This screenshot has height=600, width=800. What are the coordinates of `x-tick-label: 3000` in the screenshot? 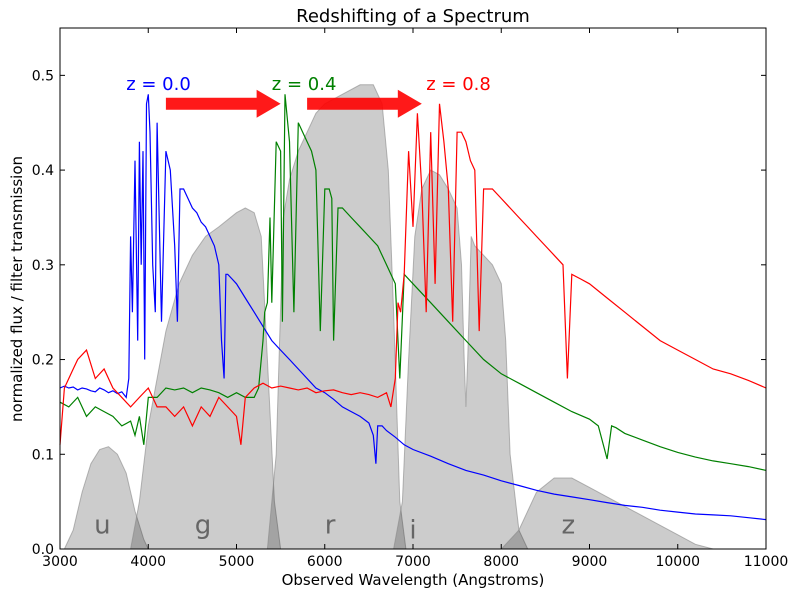 It's located at (60, 562).